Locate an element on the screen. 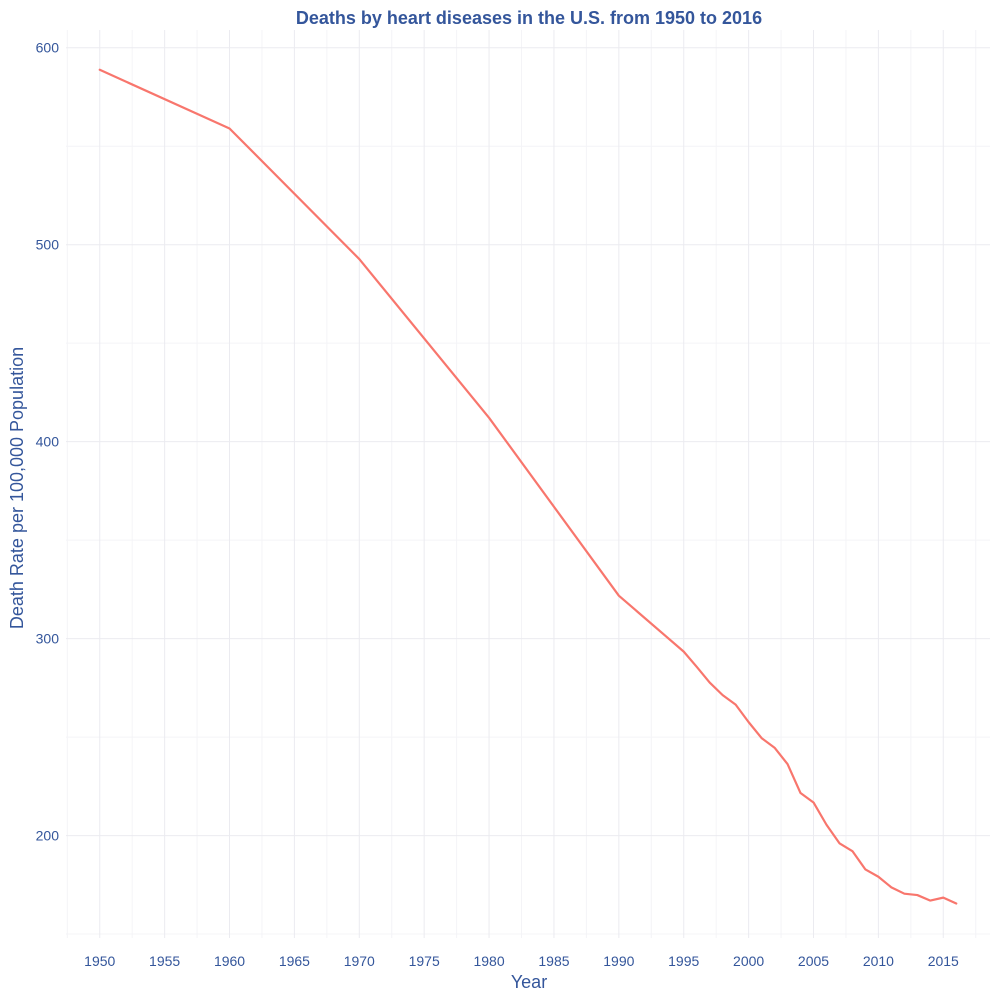 Image resolution: width=1000 pixels, height=1000 pixels. x-tick-label: 1950 is located at coordinates (99, 961).